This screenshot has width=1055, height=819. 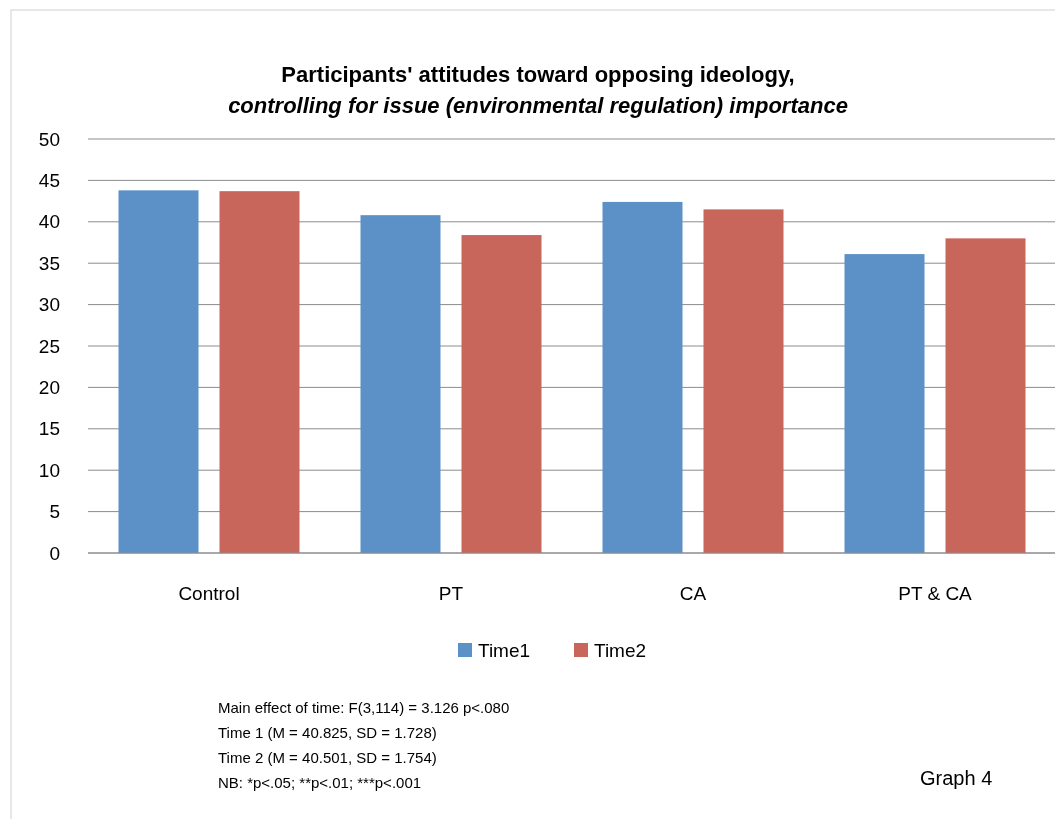 What do you see at coordinates (504, 650) in the screenshot?
I see `legend-label: Time1` at bounding box center [504, 650].